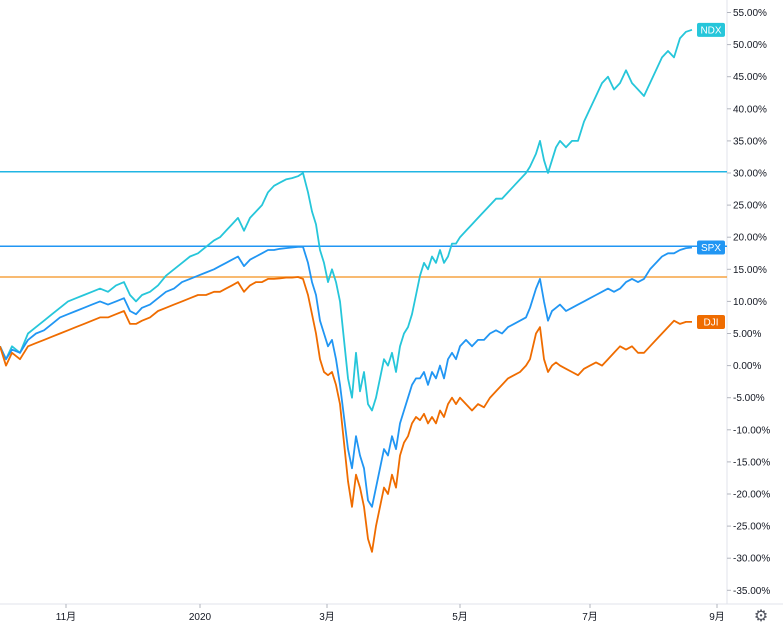 This screenshot has width=783, height=629. I want to click on y-tick-label: -25.00%, so click(751, 527).